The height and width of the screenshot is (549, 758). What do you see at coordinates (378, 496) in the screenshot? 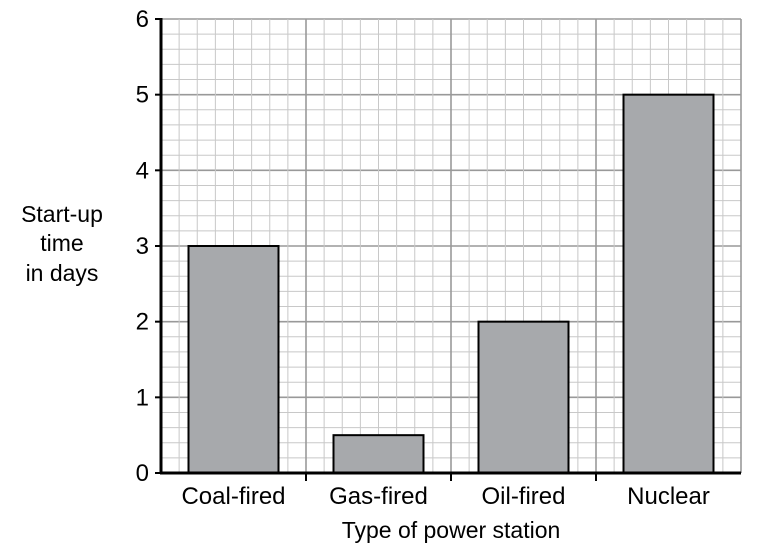
I see `x-category-label: Gas-fired` at bounding box center [378, 496].